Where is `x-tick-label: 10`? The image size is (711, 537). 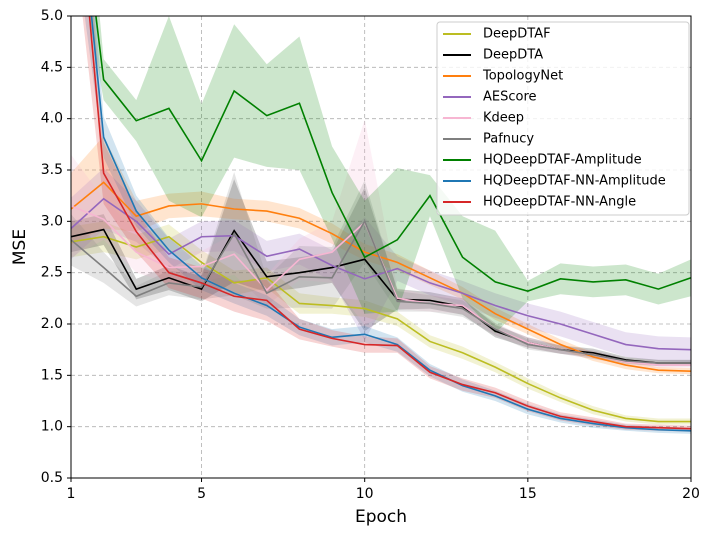 x-tick-label: 10 is located at coordinates (365, 494).